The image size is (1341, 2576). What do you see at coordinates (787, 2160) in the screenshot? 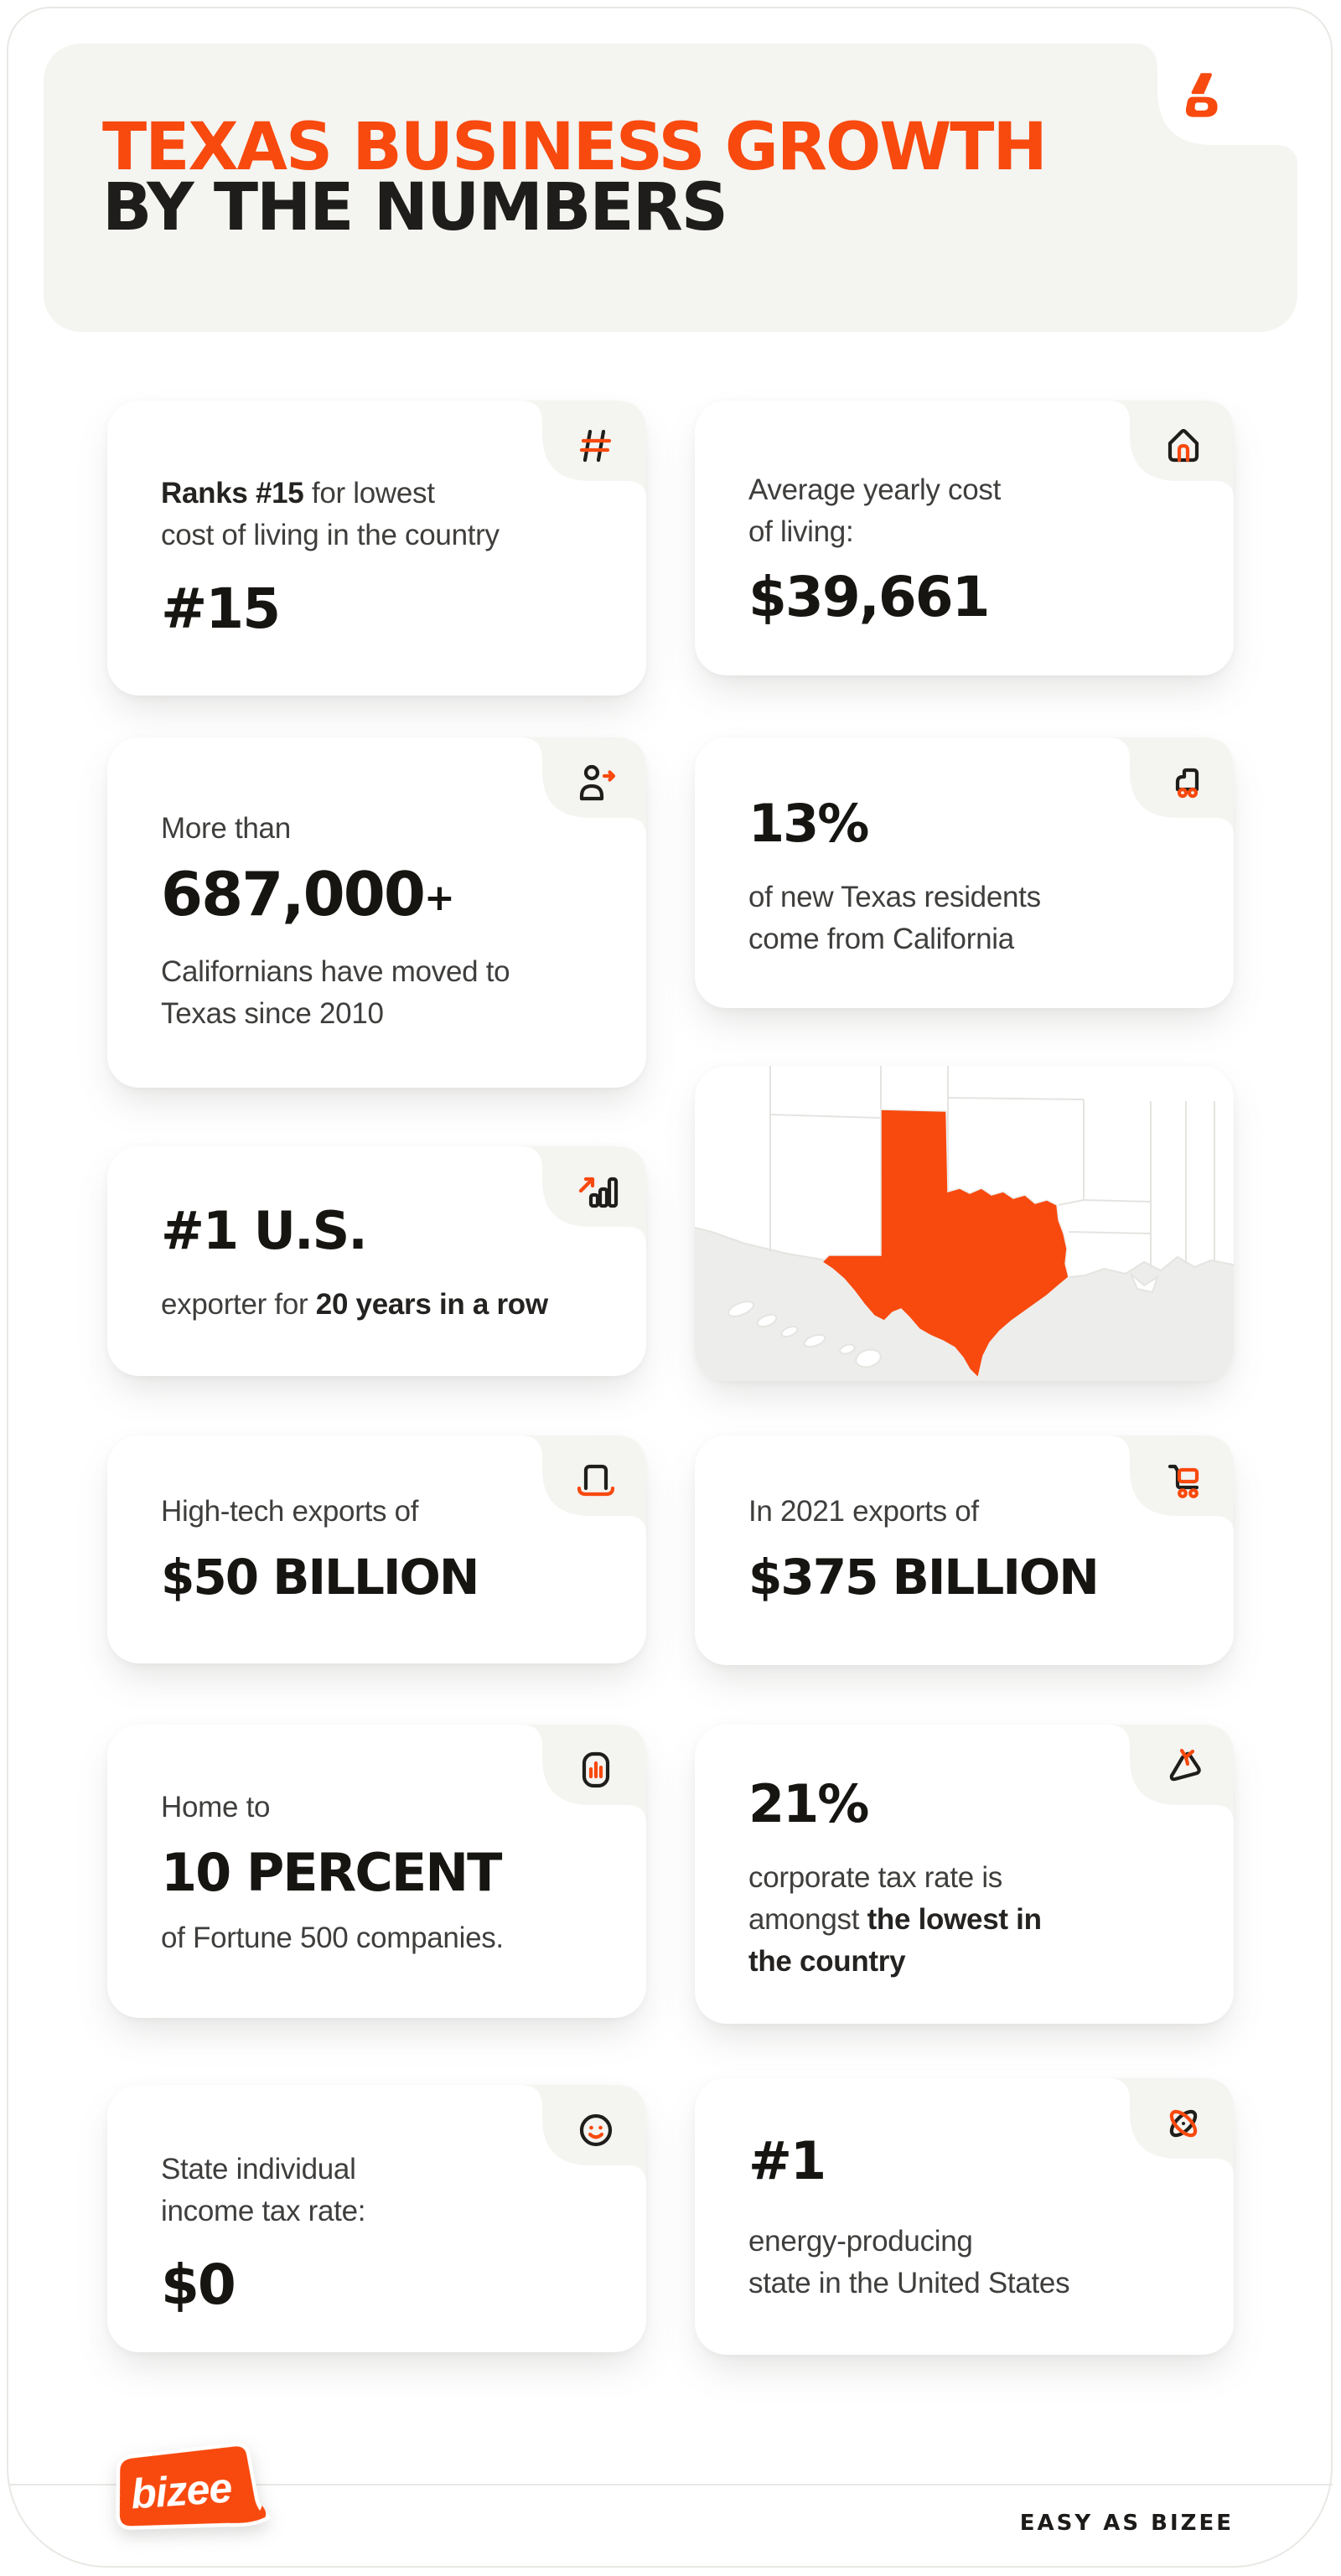
I see `stat-value: #1` at bounding box center [787, 2160].